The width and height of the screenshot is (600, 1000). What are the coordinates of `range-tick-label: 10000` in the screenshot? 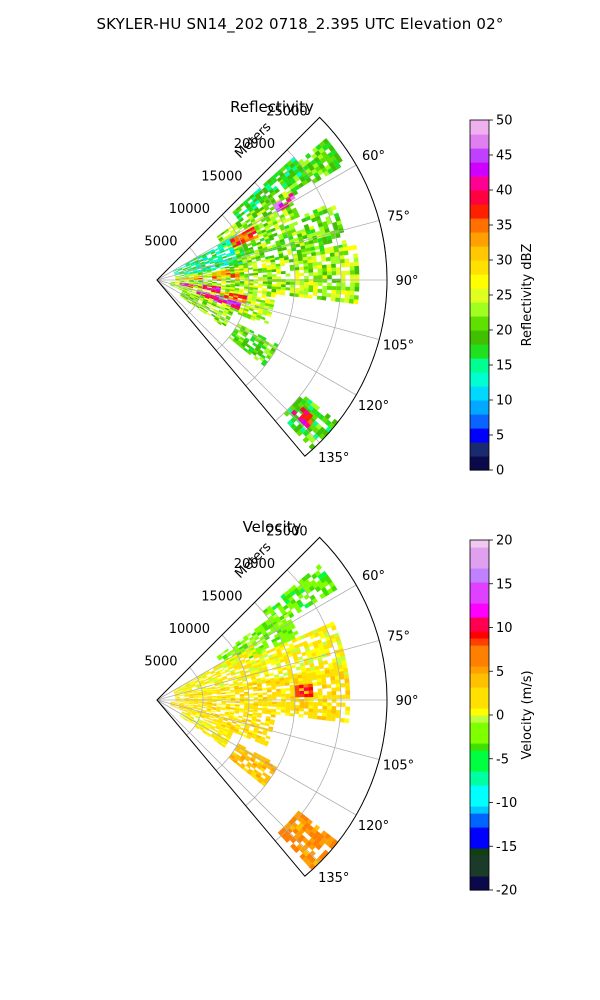 It's located at (189, 629).